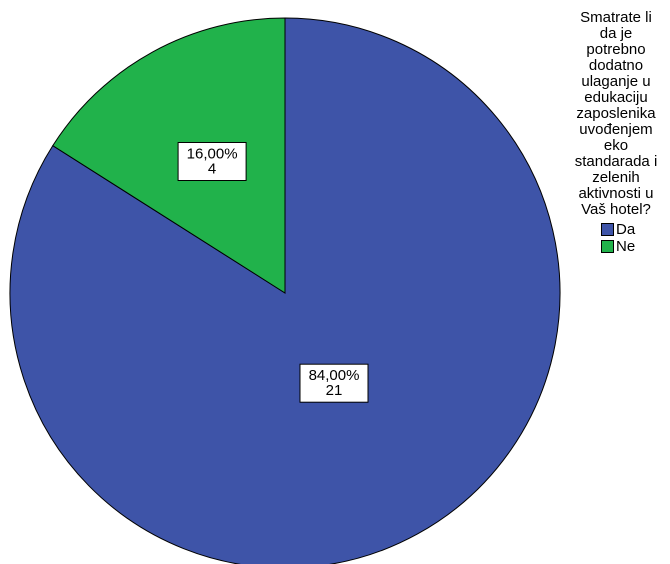 The height and width of the screenshot is (564, 670). I want to click on legend-title-line: Smatrate li, so click(616, 17).